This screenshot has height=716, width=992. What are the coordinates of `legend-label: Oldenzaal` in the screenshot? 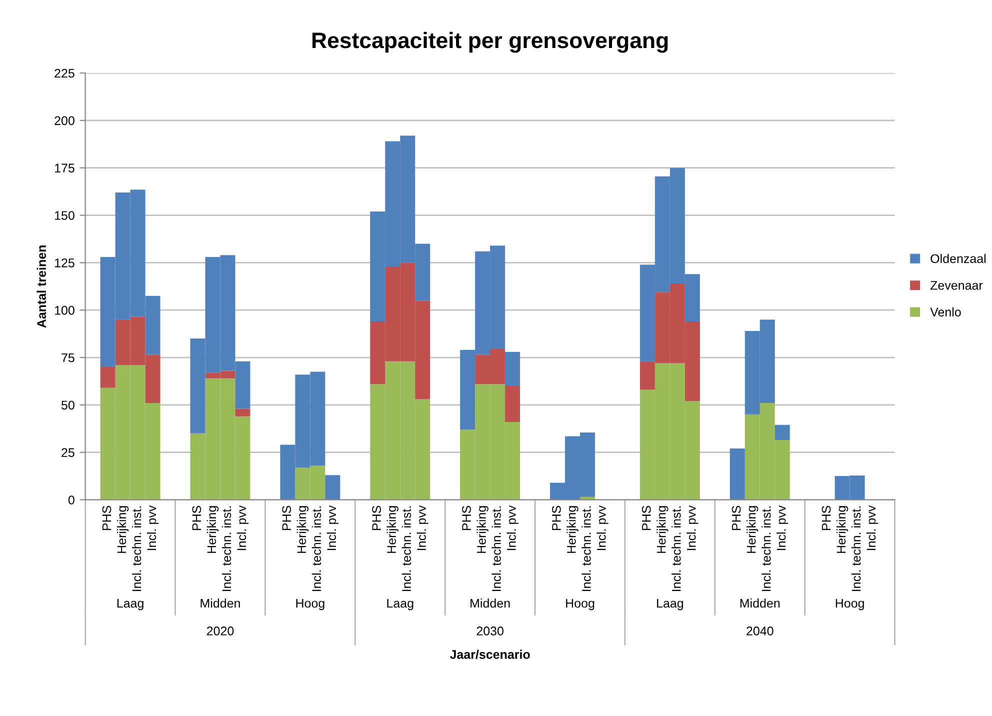 It's located at (958, 259).